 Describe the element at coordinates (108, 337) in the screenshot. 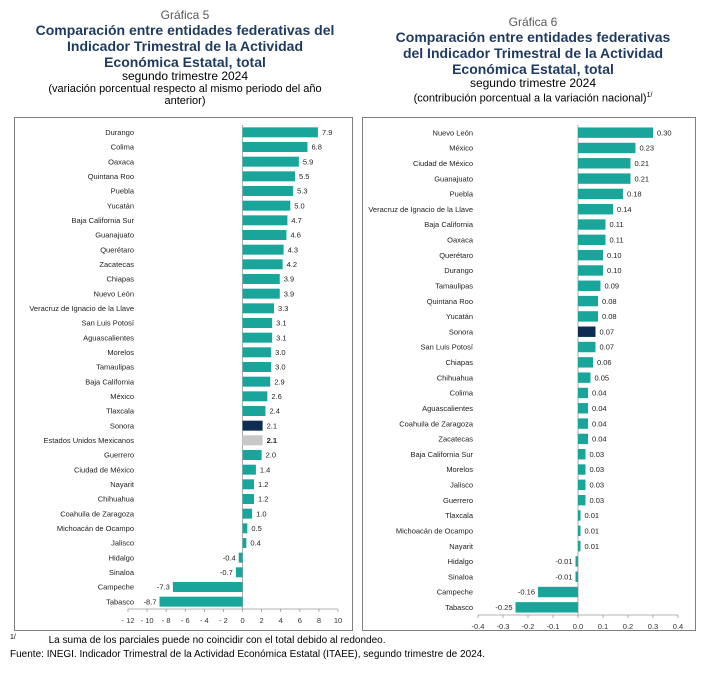

I see `category-label: Aguascalientes` at that location.